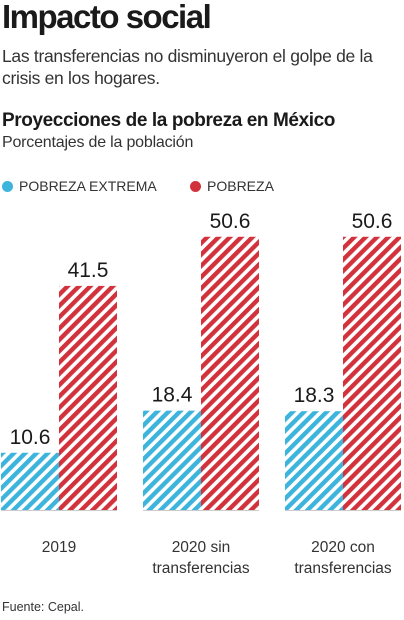 This screenshot has height=620, width=404. Describe the element at coordinates (30, 437) in the screenshot. I see `data-label-pobreza-extrema-0: 10.6` at that location.